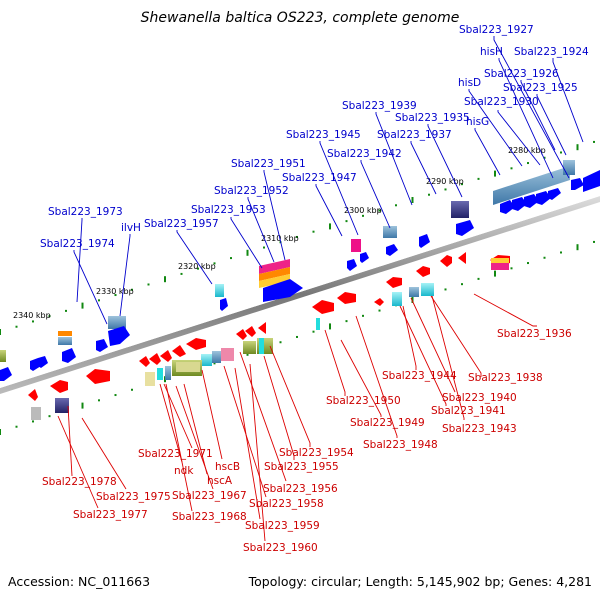 This screenshot has width=600, height=600. I want to click on gene-label: Sbal223_1938, so click(505, 378).